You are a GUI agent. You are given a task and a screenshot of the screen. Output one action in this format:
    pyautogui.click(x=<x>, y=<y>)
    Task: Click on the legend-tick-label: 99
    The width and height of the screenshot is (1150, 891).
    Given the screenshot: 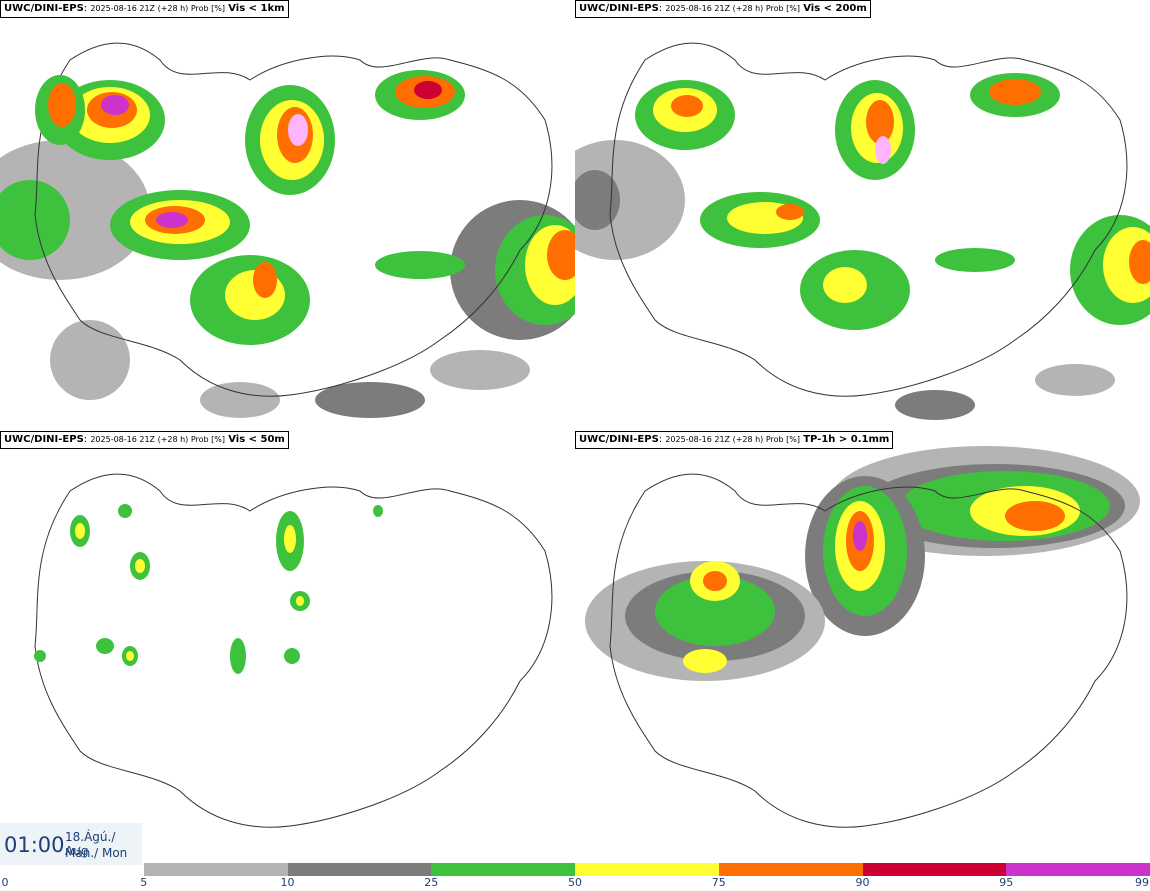 What is the action you would take?
    pyautogui.click(x=1142, y=882)
    